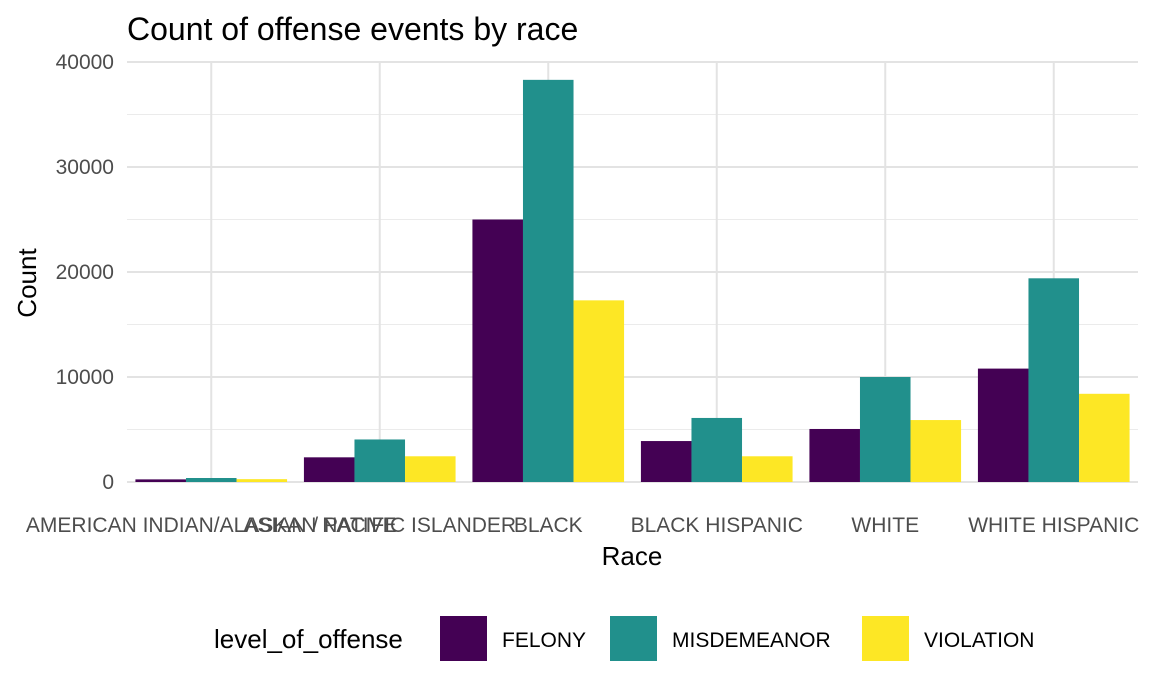  What do you see at coordinates (379, 525) in the screenshot?
I see `x-tick-label: ASIAN / PACIFIC ISLANDER` at bounding box center [379, 525].